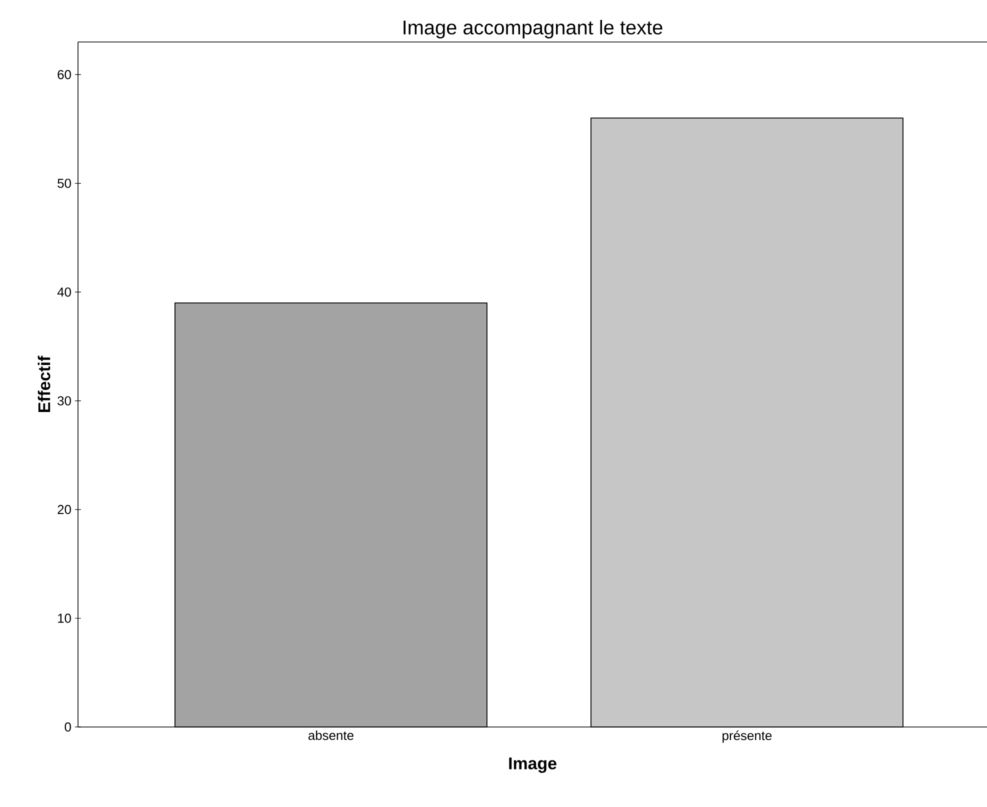 Image resolution: width=987 pixels, height=807 pixels. Describe the element at coordinates (331, 735) in the screenshot. I see `x-tick-label: absente` at that location.